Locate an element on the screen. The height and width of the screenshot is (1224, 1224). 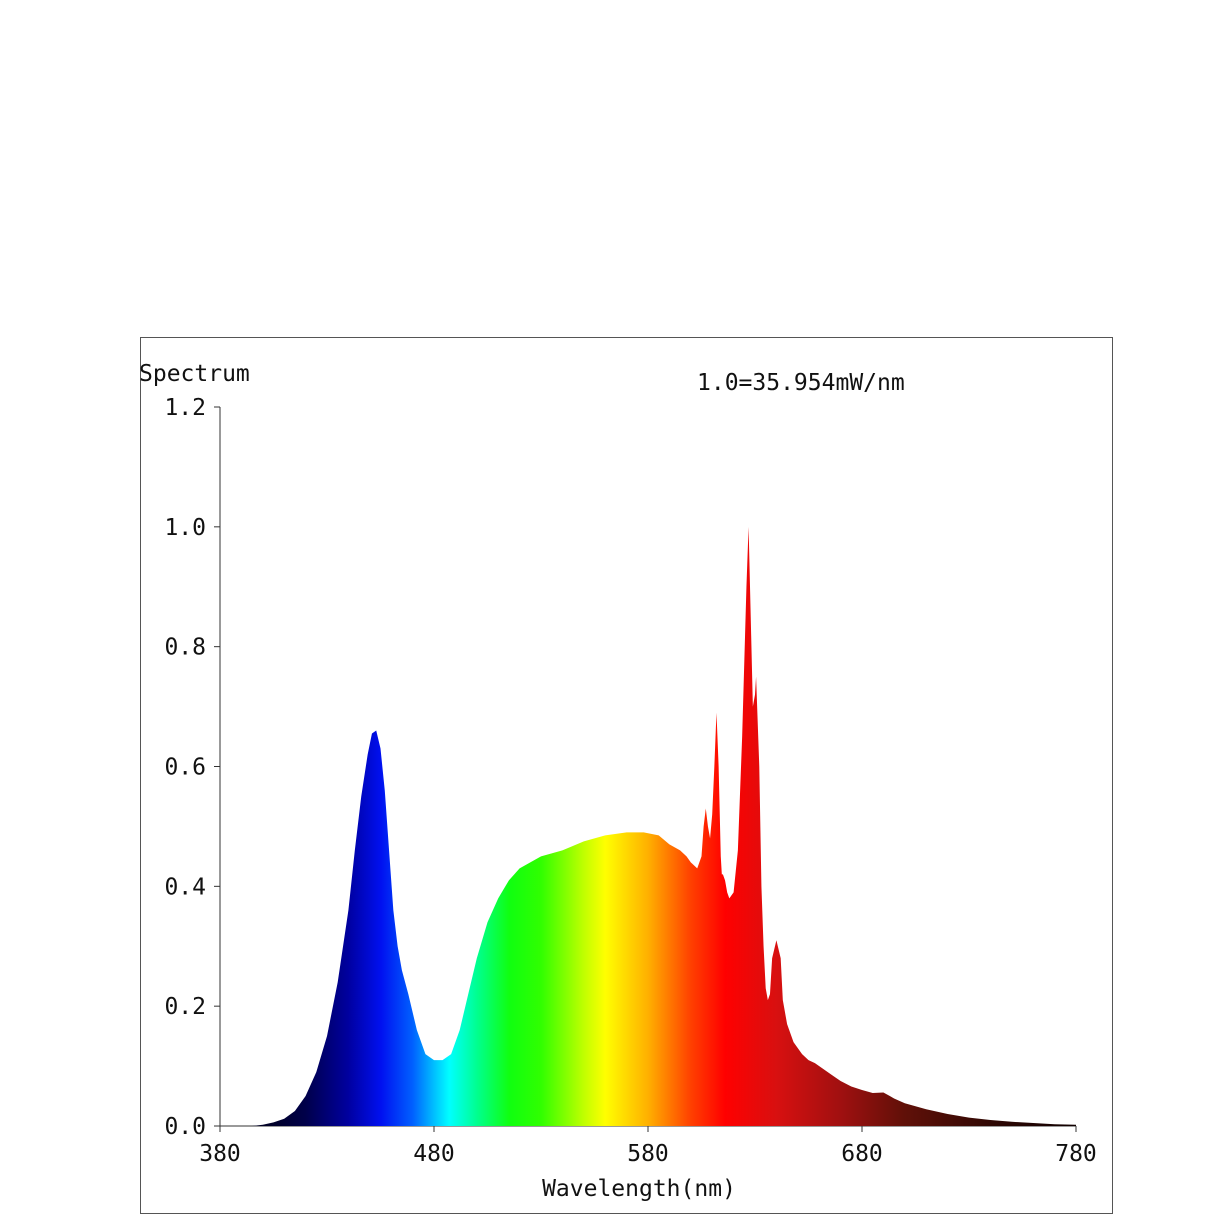
chart-title: Spectrum is located at coordinates (194, 374).